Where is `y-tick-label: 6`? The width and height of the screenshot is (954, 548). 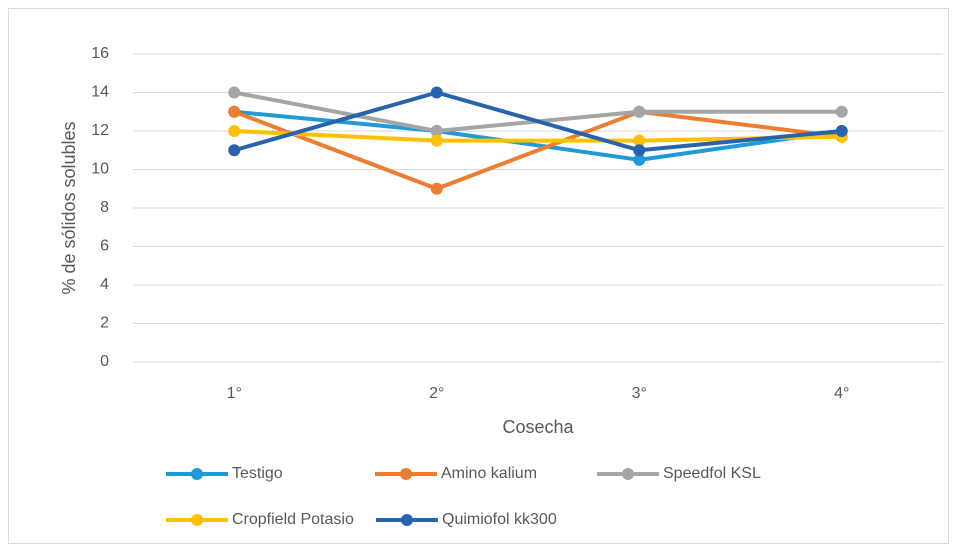 y-tick-label: 6 is located at coordinates (104, 246).